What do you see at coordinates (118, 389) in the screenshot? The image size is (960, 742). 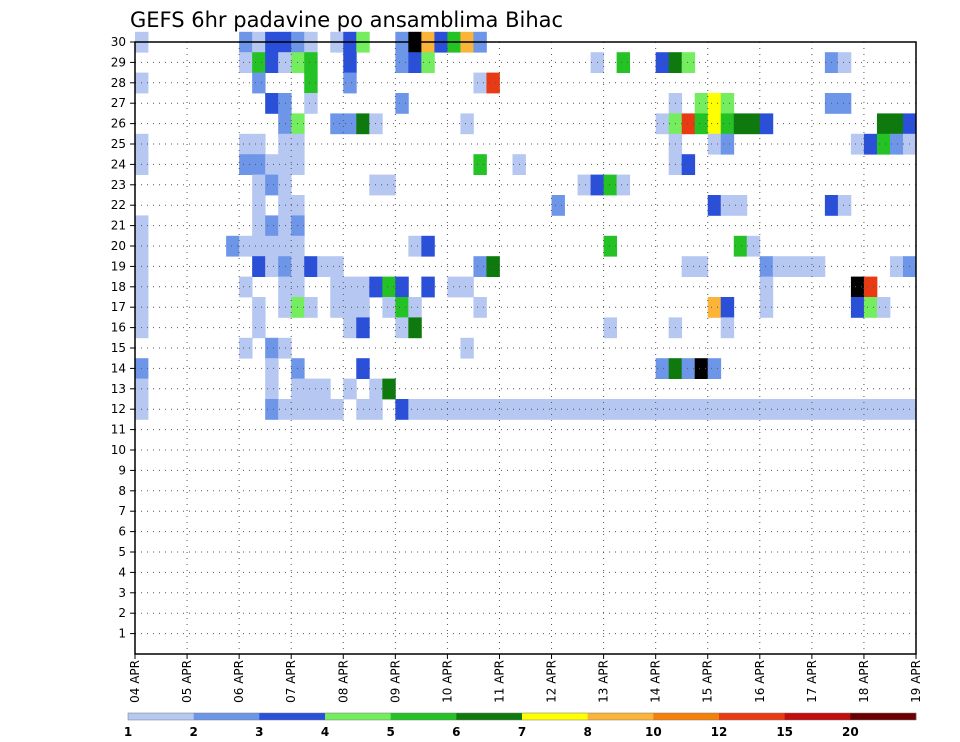 I see `y-tick-label: 13` at bounding box center [118, 389].